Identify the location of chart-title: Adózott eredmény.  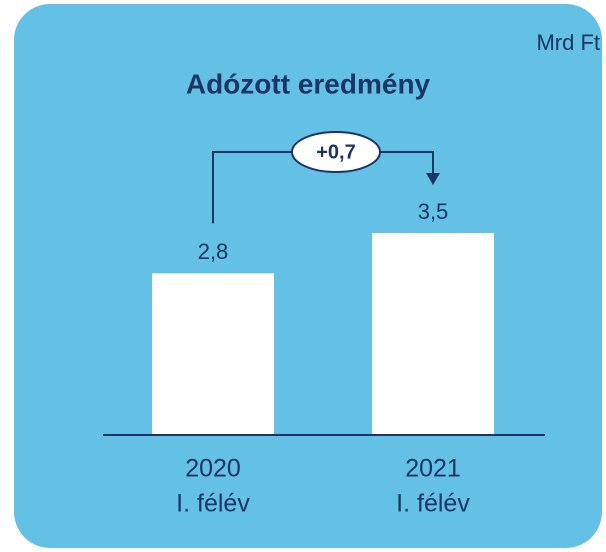
(308, 83).